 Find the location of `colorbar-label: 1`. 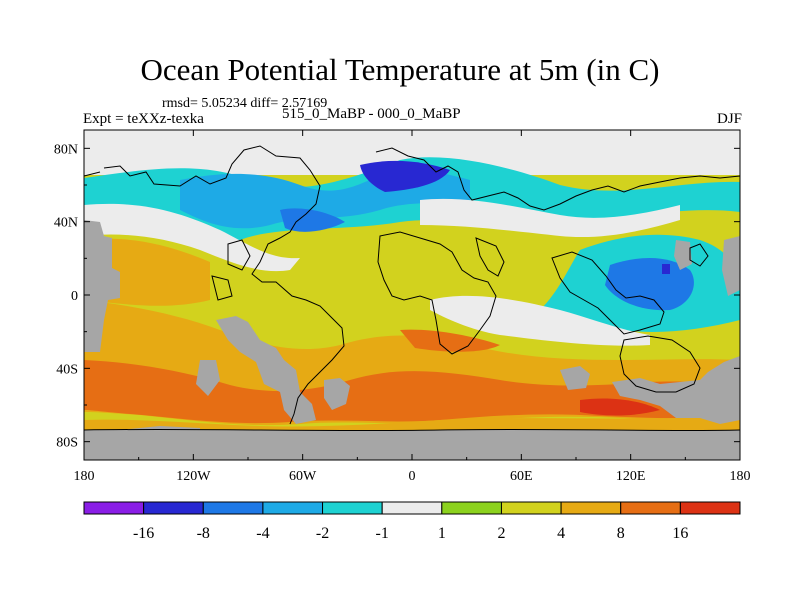

colorbar-label: 1 is located at coordinates (442, 533).